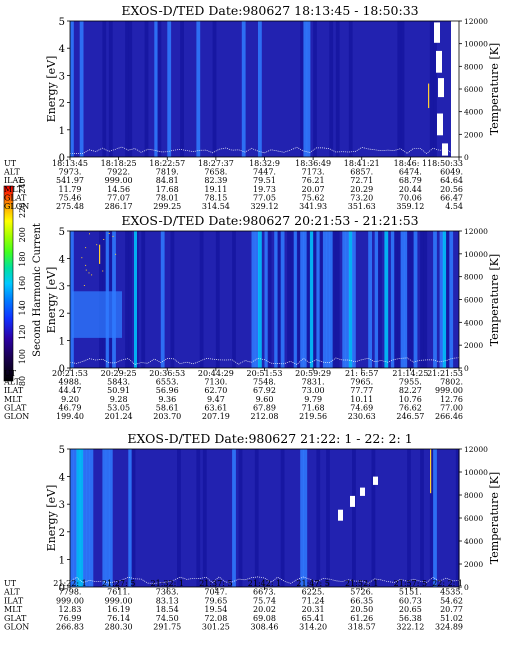 Image resolution: width=505 pixels, height=649 pixels. Describe the element at coordinates (215, 180) in the screenshot. I see `table-cell: 82.39` at that location.